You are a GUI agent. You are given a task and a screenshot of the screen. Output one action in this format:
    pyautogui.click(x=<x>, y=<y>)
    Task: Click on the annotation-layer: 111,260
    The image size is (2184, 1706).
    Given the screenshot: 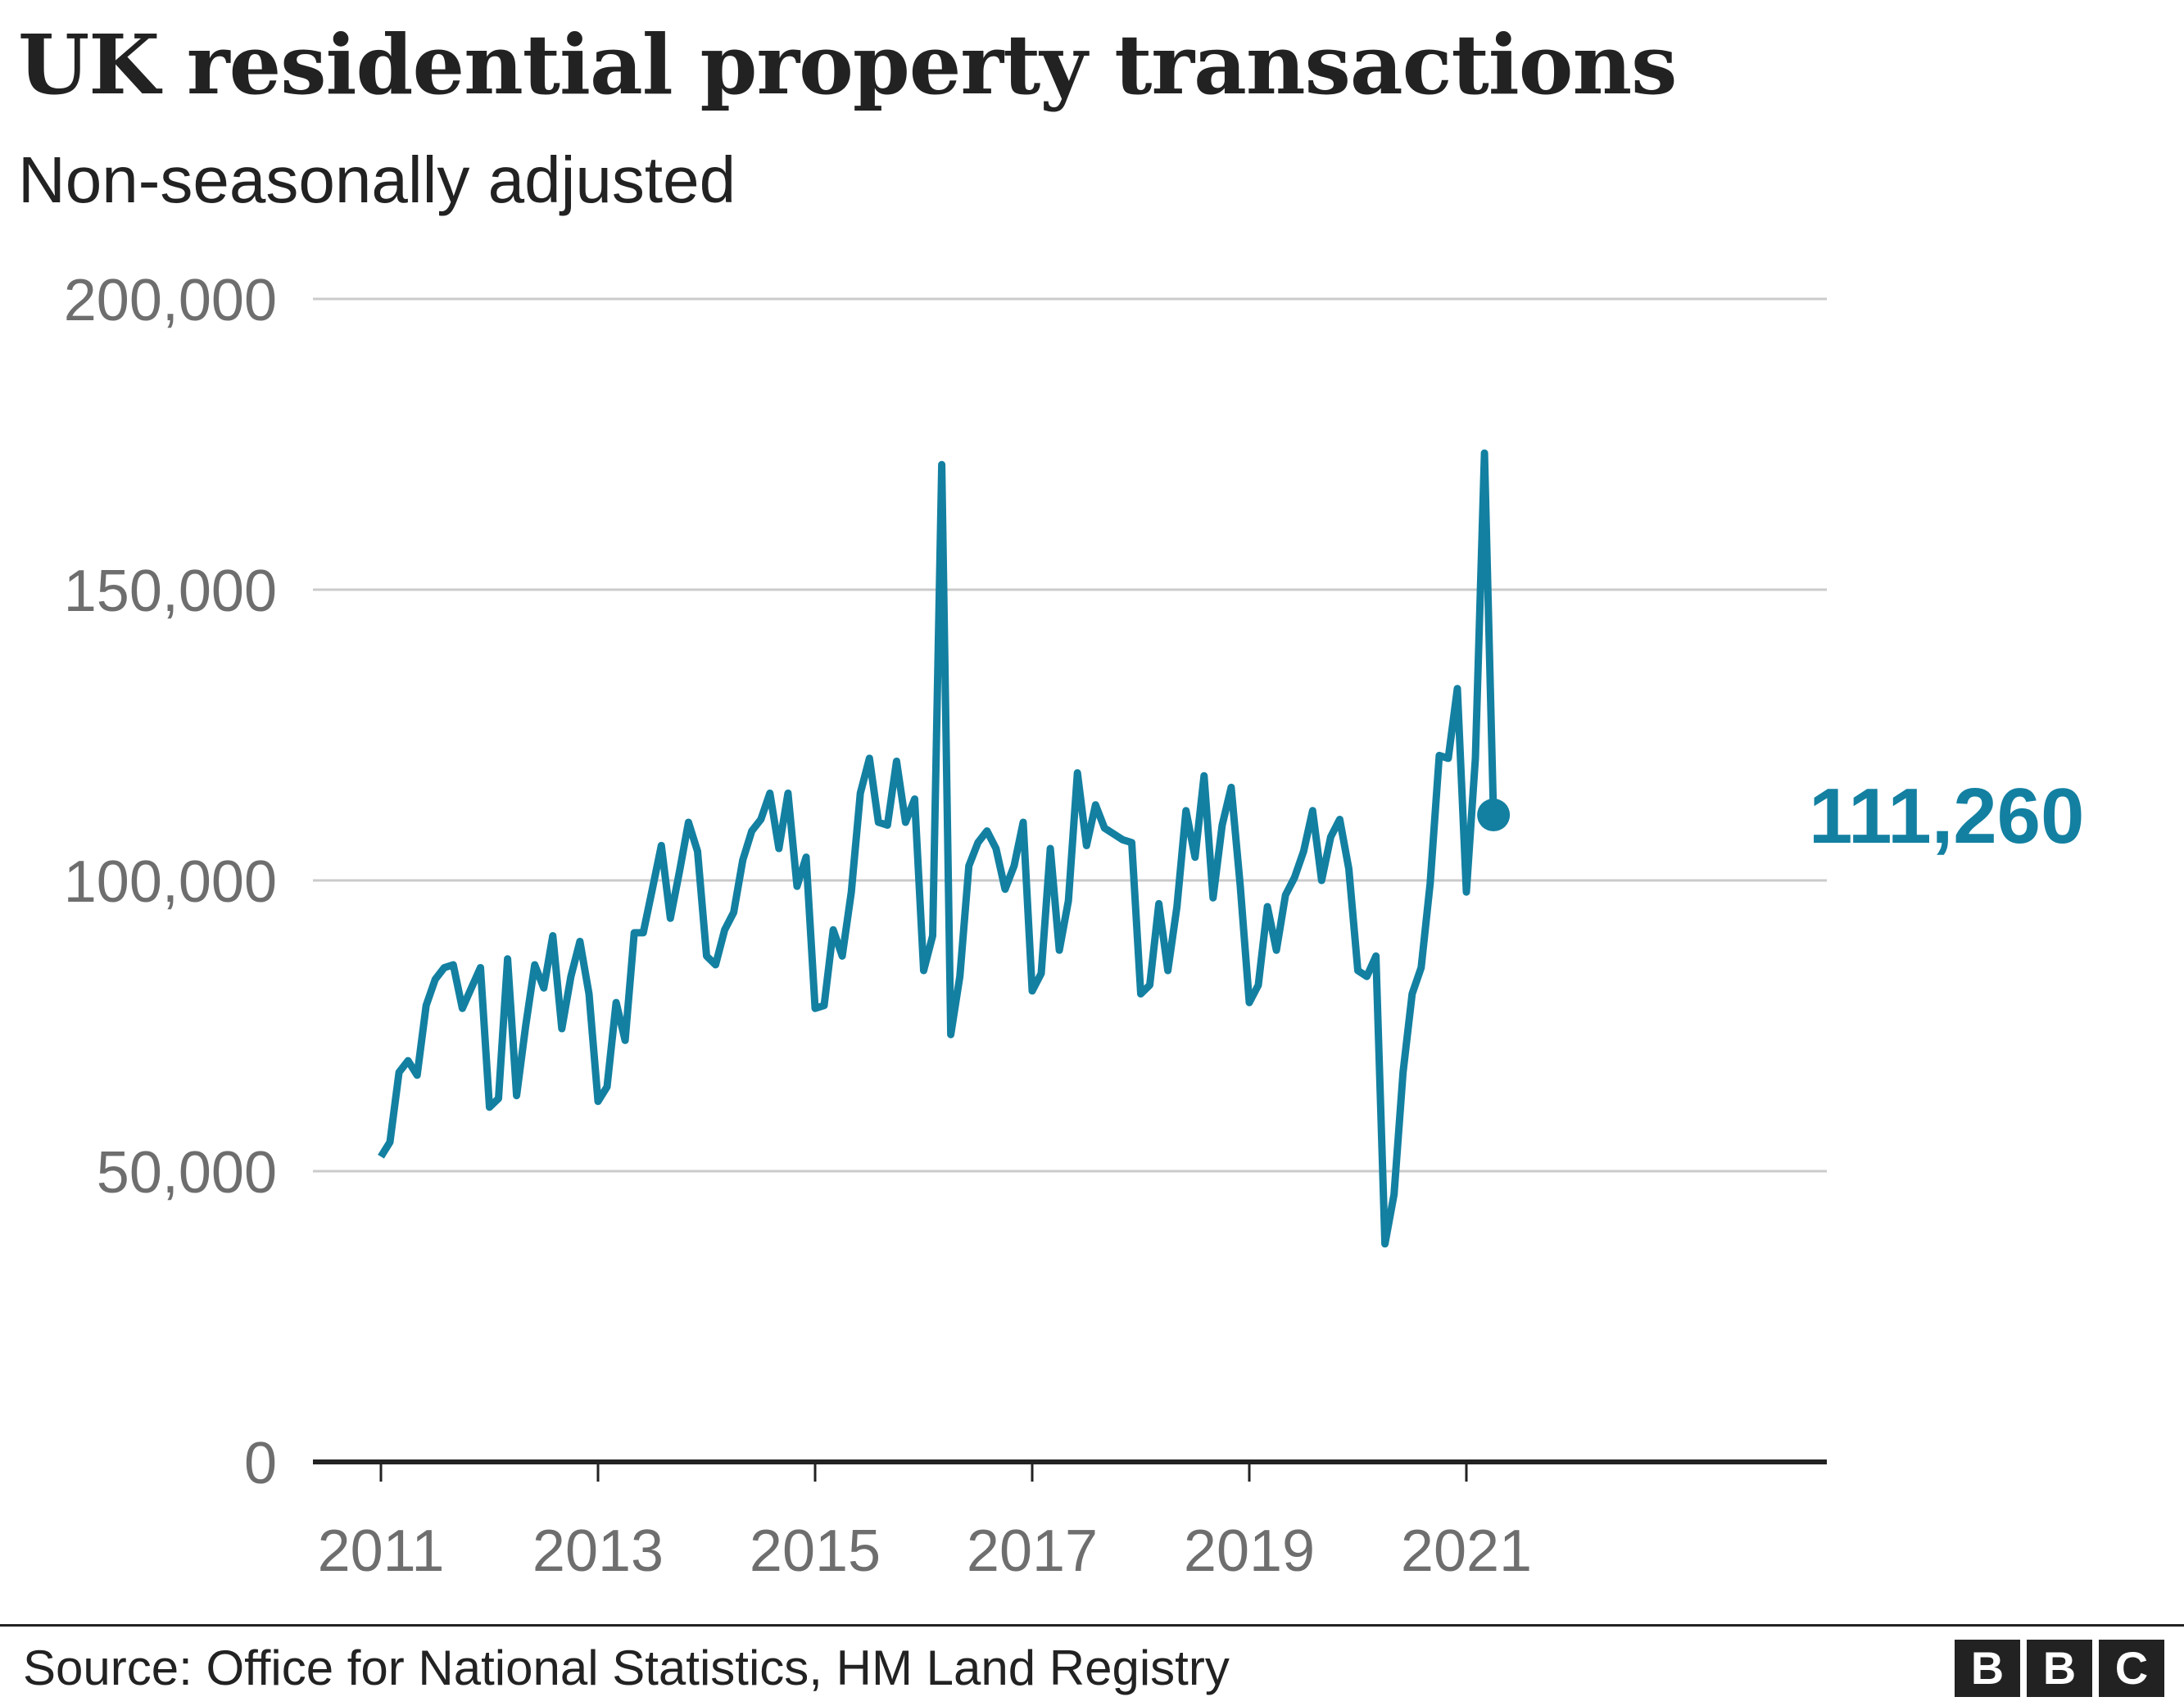 What is the action you would take?
    pyautogui.click(x=1781, y=816)
    